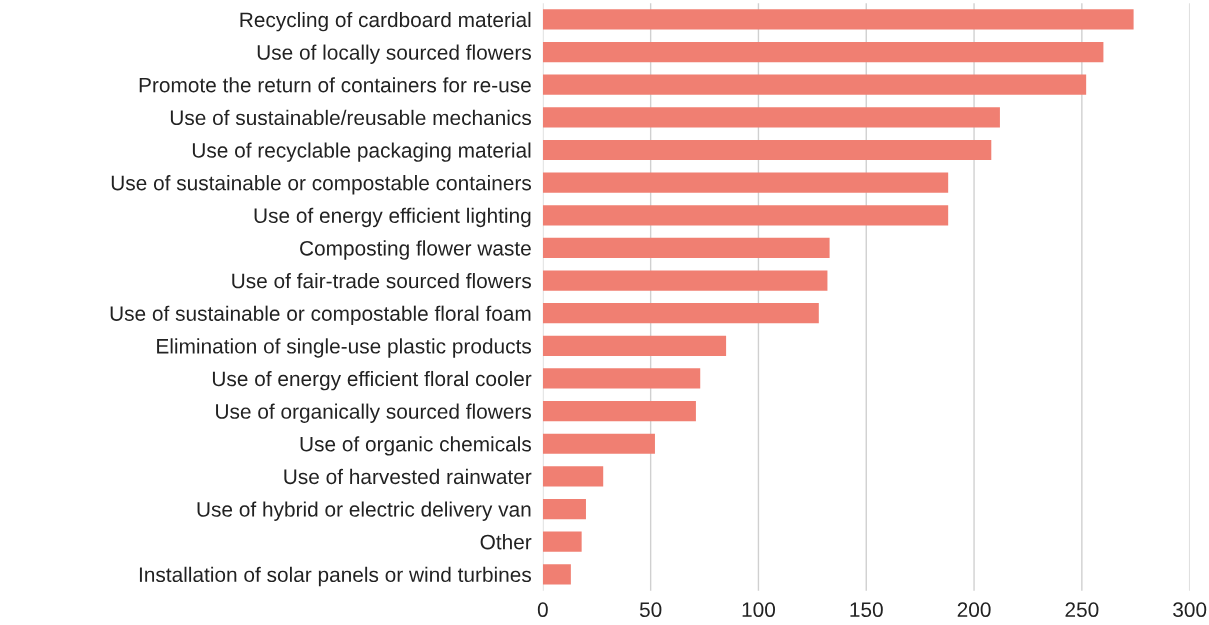  What do you see at coordinates (350, 117) in the screenshot?
I see `y-tick-label: Use of sustainable/reusable mechanics` at bounding box center [350, 117].